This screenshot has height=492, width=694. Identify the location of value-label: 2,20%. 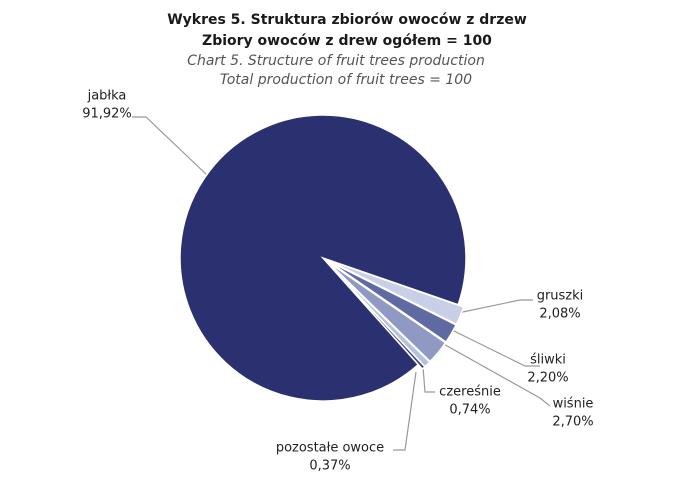
(547, 378).